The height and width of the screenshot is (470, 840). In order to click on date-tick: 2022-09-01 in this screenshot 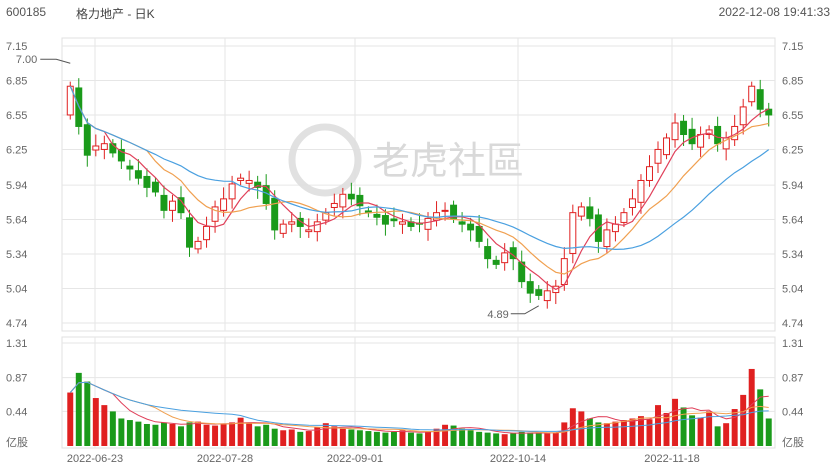, I will do `click(355, 459)`.